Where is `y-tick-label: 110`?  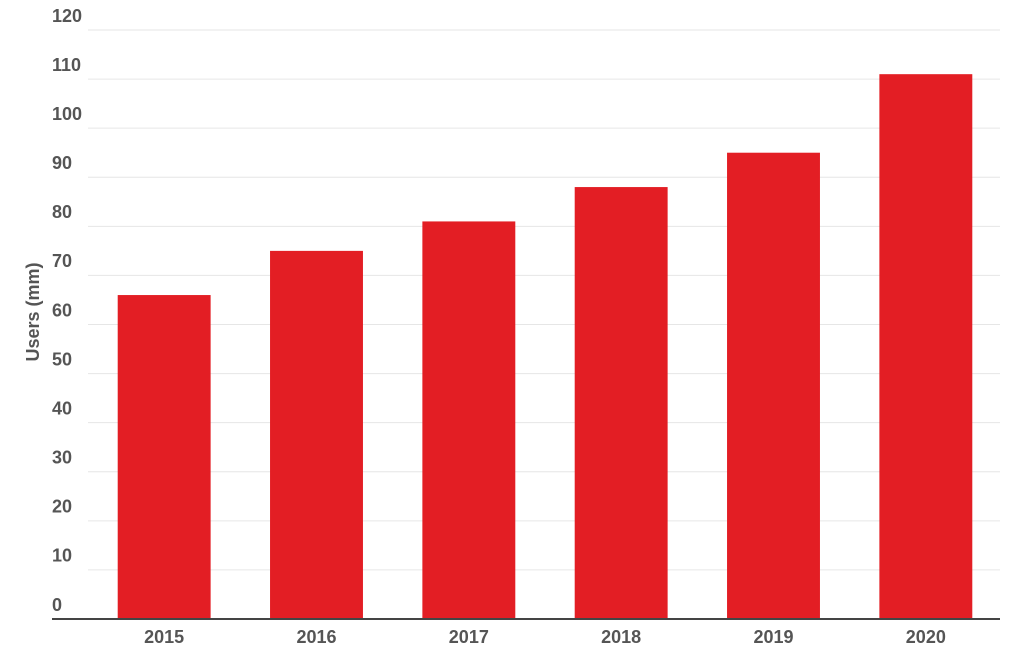 y-tick-label: 110 is located at coordinates (66, 65).